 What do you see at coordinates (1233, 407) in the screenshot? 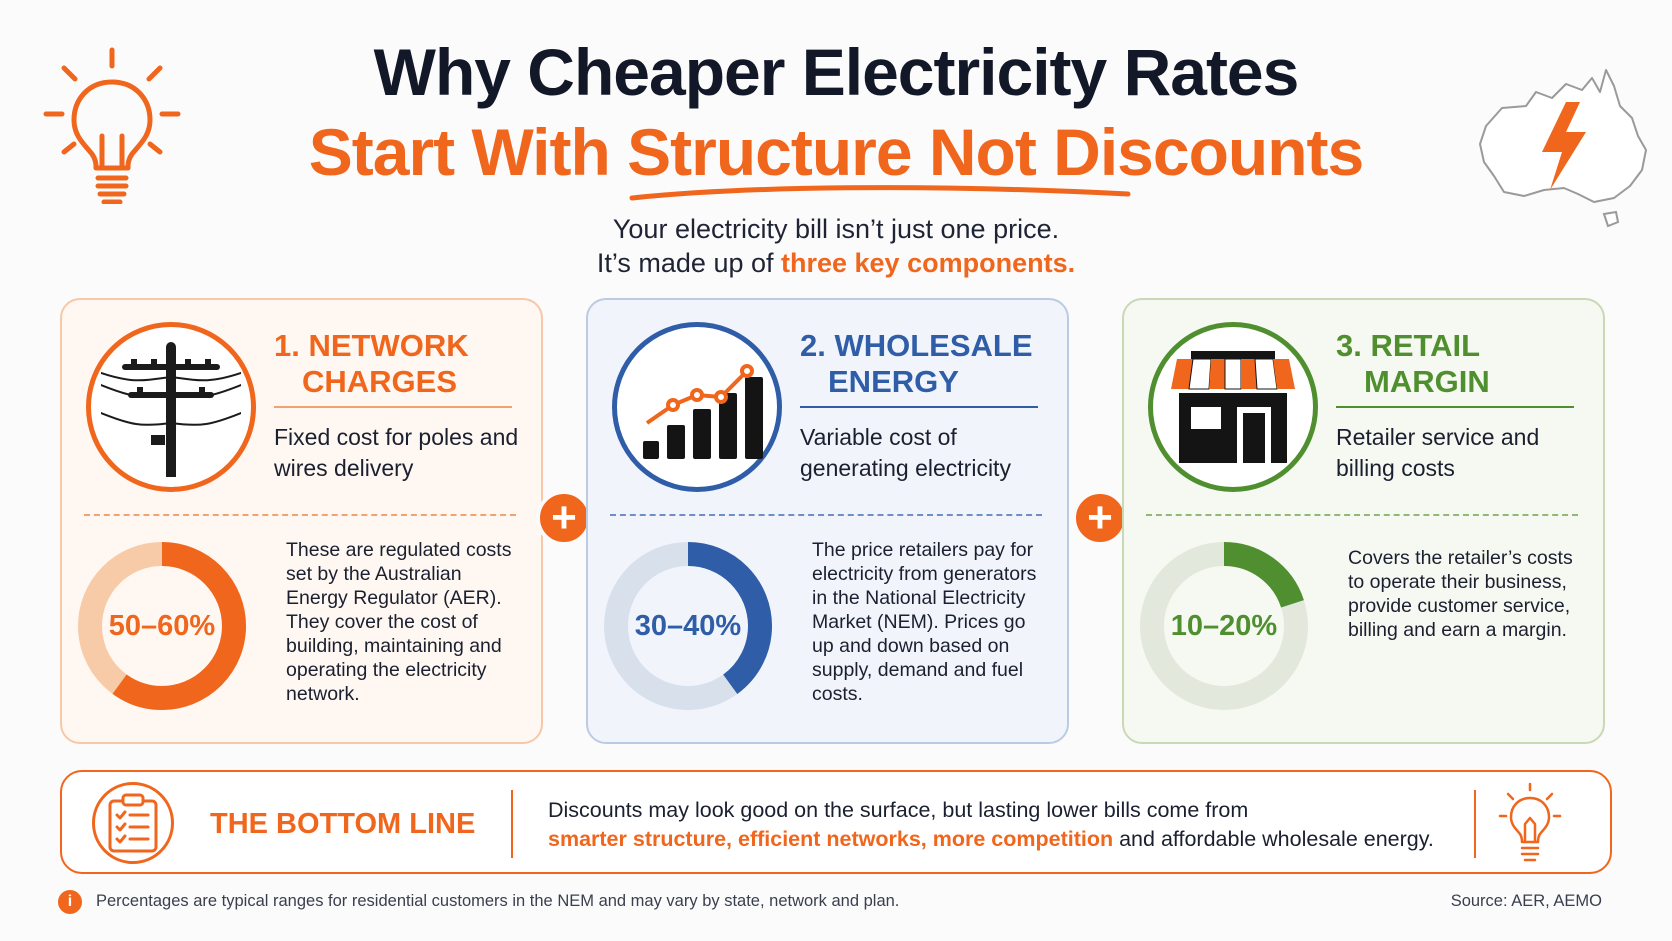
I see `storefront-icon` at bounding box center [1233, 407].